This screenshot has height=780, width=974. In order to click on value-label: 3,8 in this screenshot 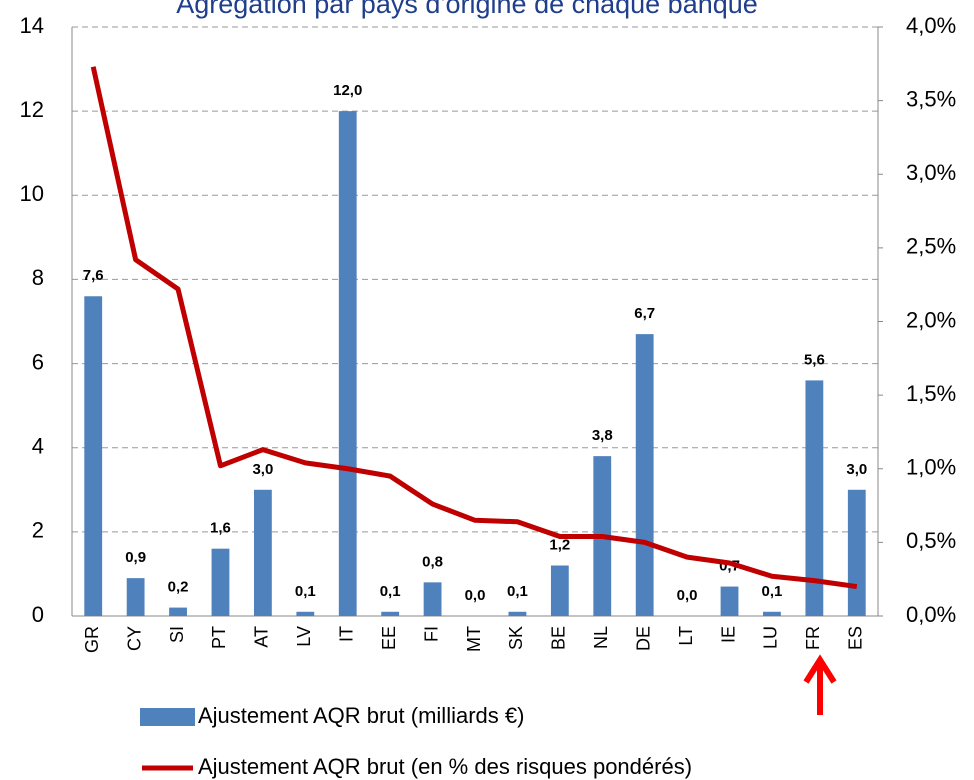, I will do `click(602, 435)`.